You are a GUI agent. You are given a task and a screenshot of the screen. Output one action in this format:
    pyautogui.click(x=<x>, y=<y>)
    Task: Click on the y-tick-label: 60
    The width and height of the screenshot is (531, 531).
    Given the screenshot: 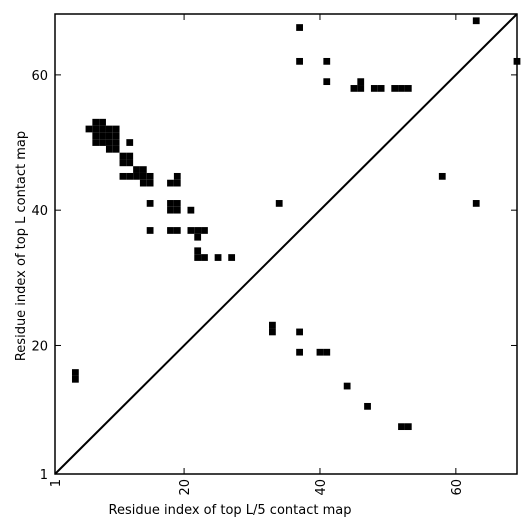 What is the action you would take?
    pyautogui.click(x=39, y=76)
    